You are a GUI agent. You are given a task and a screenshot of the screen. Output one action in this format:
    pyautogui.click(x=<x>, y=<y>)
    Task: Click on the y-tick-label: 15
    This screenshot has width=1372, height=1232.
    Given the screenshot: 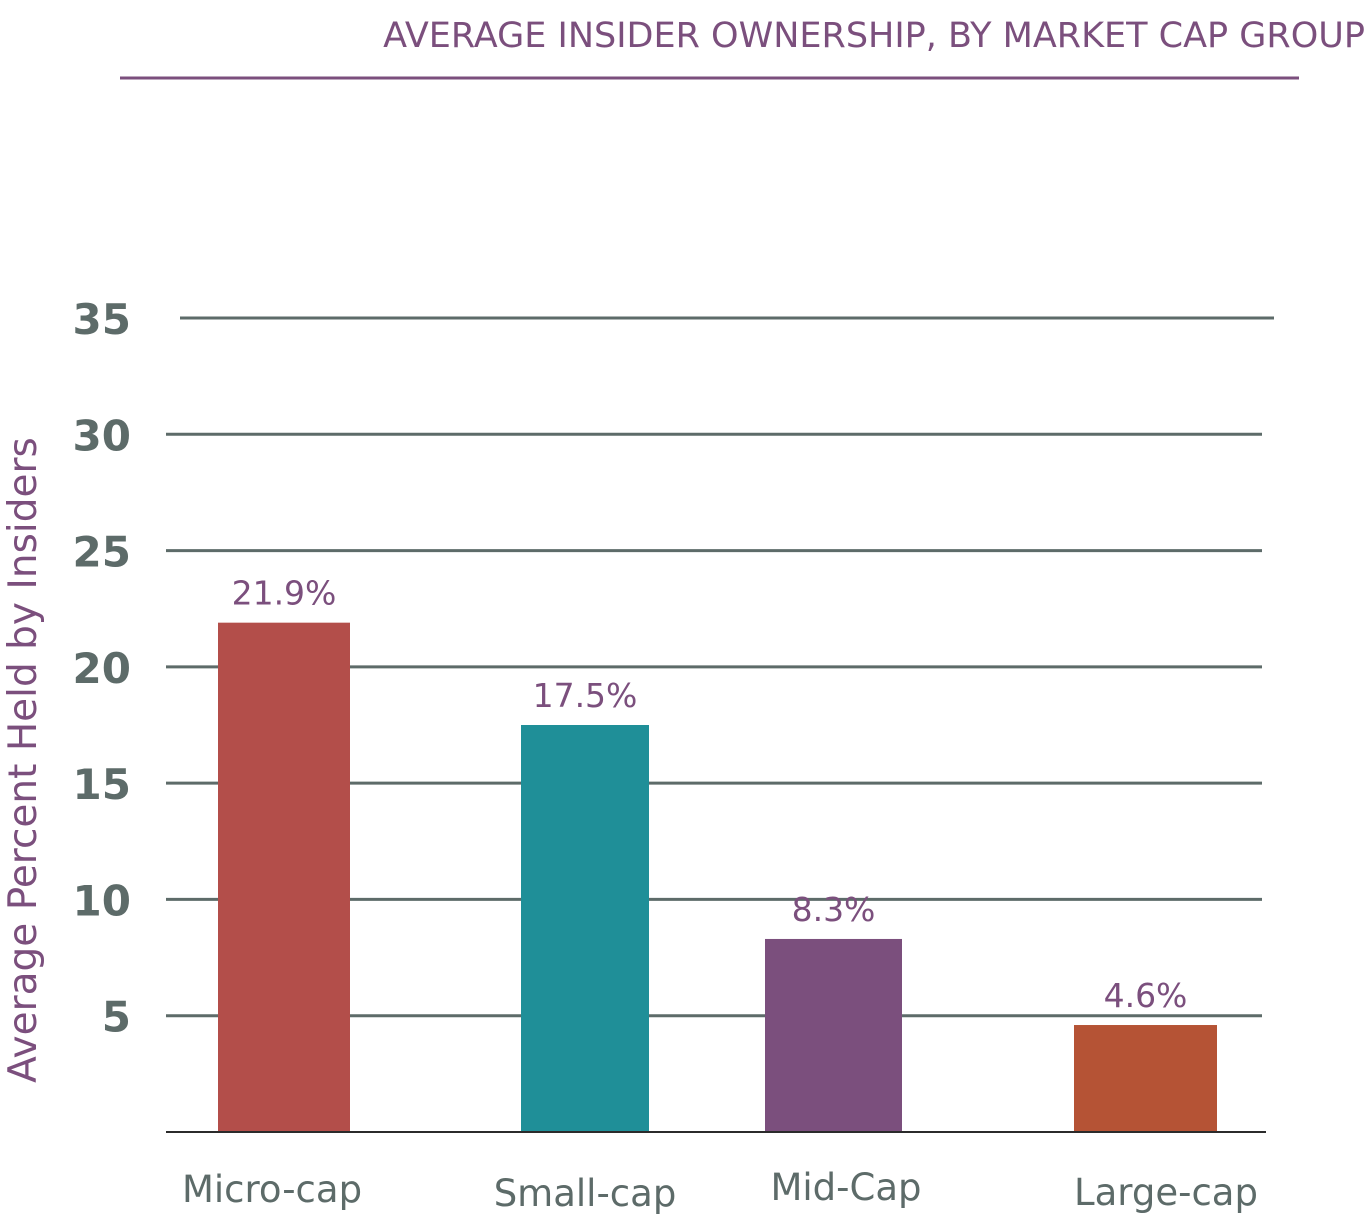 What is the action you would take?
    pyautogui.click(x=102, y=784)
    